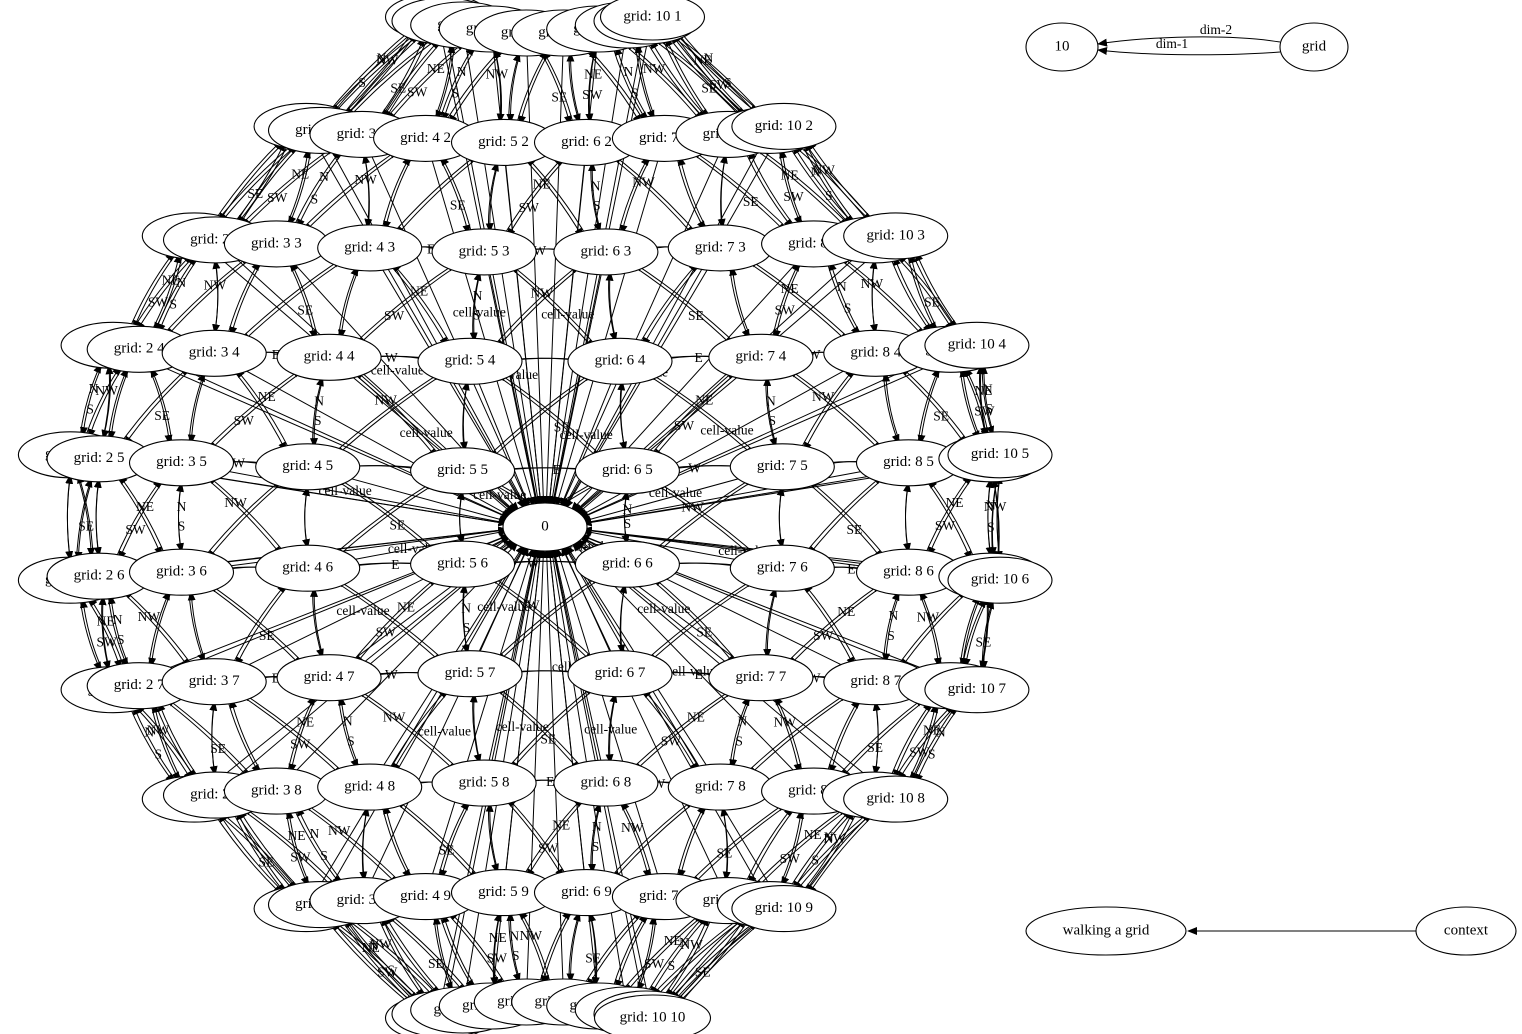  Describe the element at coordinates (369, 787) in the screenshot. I see `grid-cell-node-label: grid: 4 8` at that location.